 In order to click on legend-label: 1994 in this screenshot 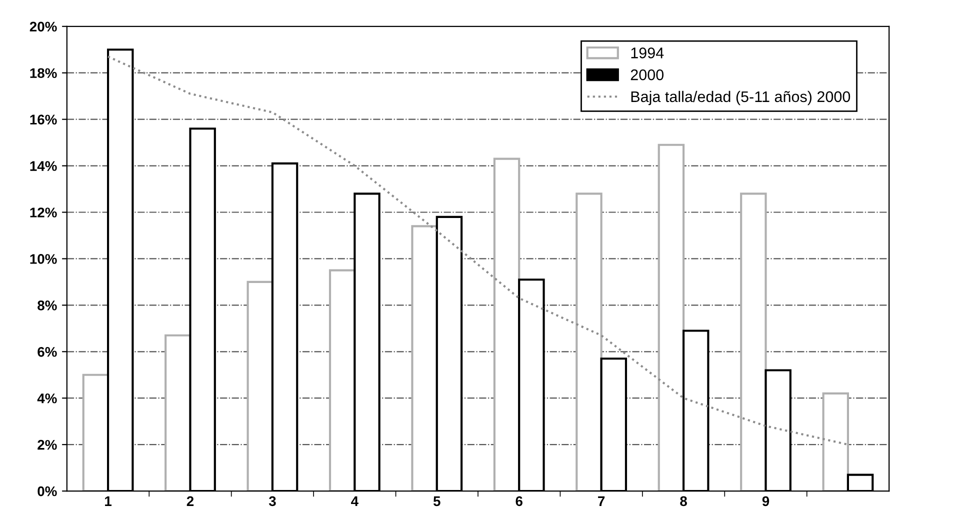, I will do `click(647, 53)`.